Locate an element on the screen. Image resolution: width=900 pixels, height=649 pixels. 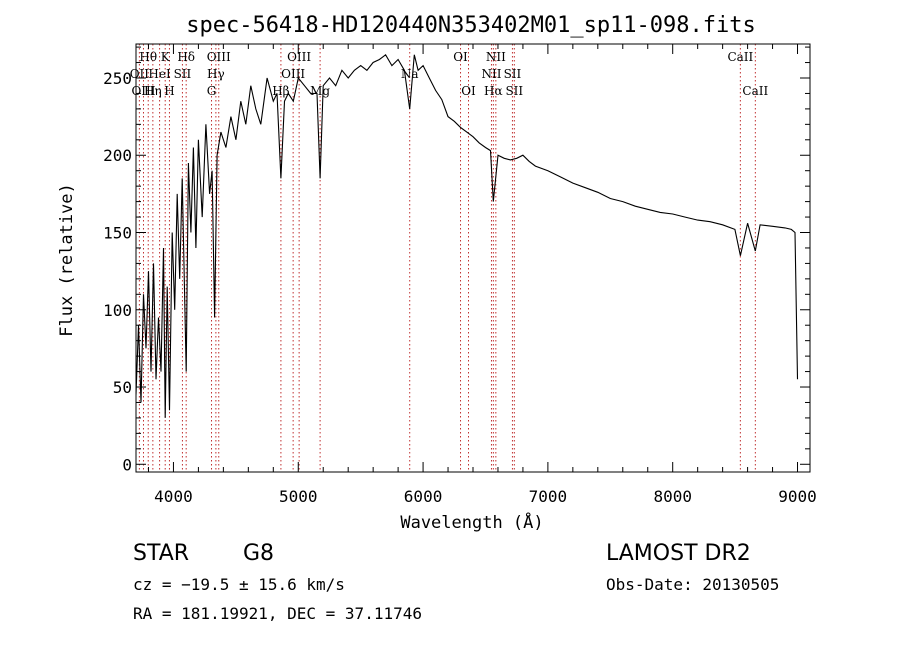
x-tick-label: 7000 is located at coordinates (548, 496).